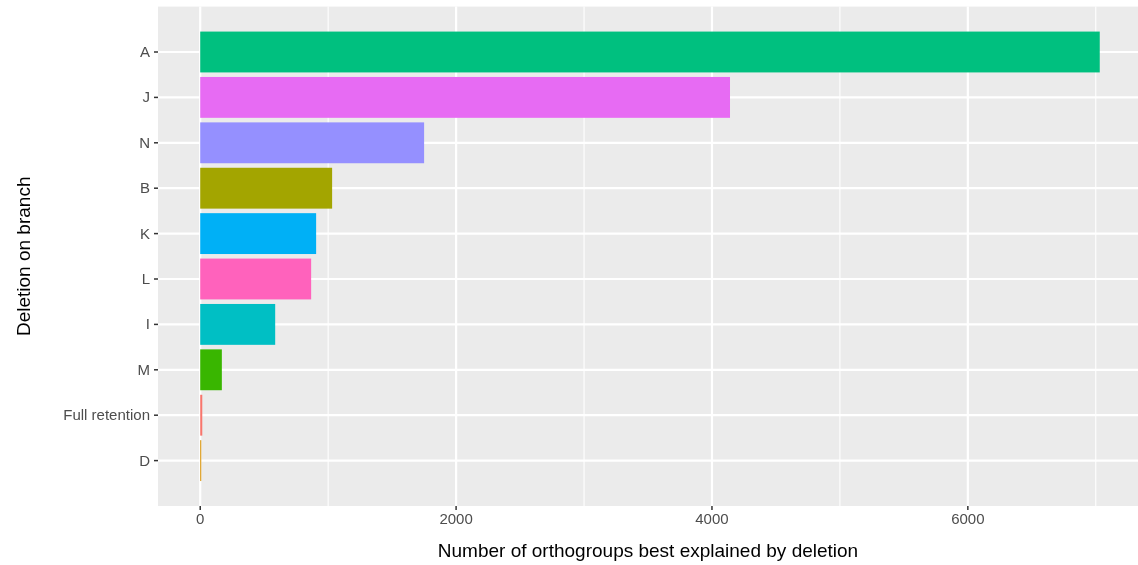 Image resolution: width=1138 pixels, height=565 pixels. I want to click on x-tick-label: 2000, so click(456, 518).